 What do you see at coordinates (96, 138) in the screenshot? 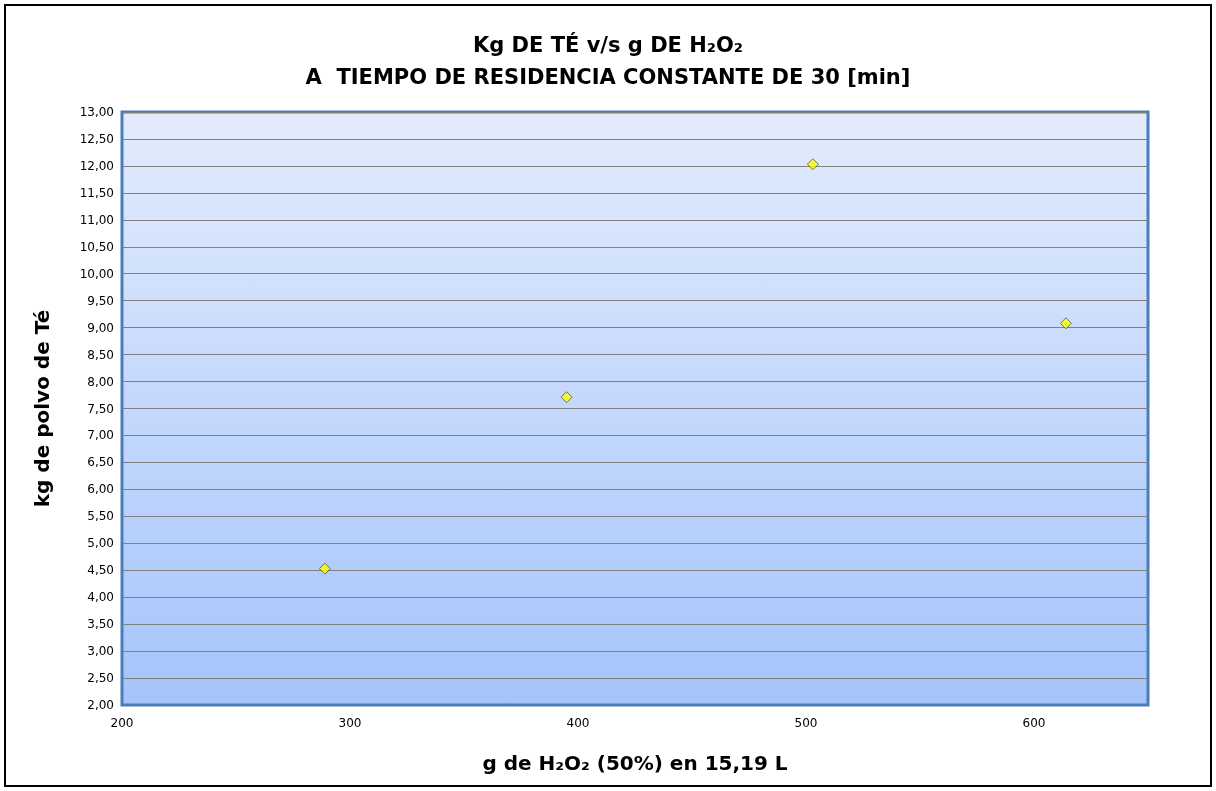
I see `y-tick-label: 12,50` at bounding box center [96, 138].